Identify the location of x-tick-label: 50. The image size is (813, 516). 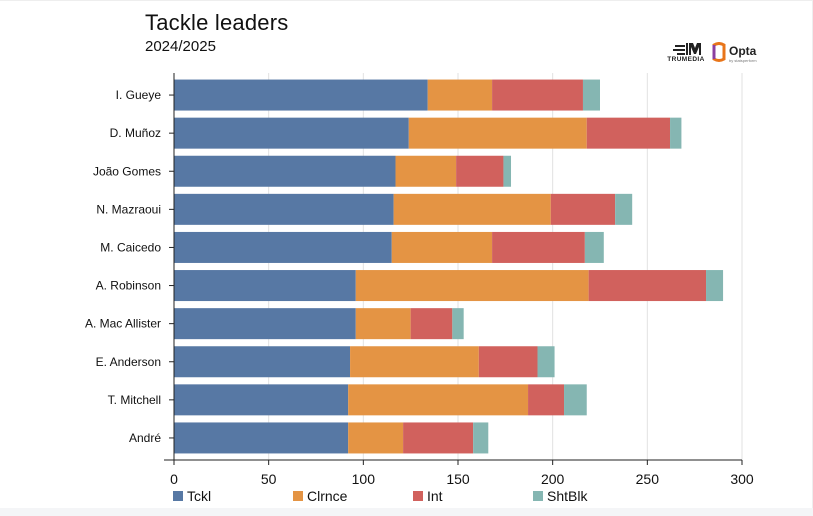
(269, 479).